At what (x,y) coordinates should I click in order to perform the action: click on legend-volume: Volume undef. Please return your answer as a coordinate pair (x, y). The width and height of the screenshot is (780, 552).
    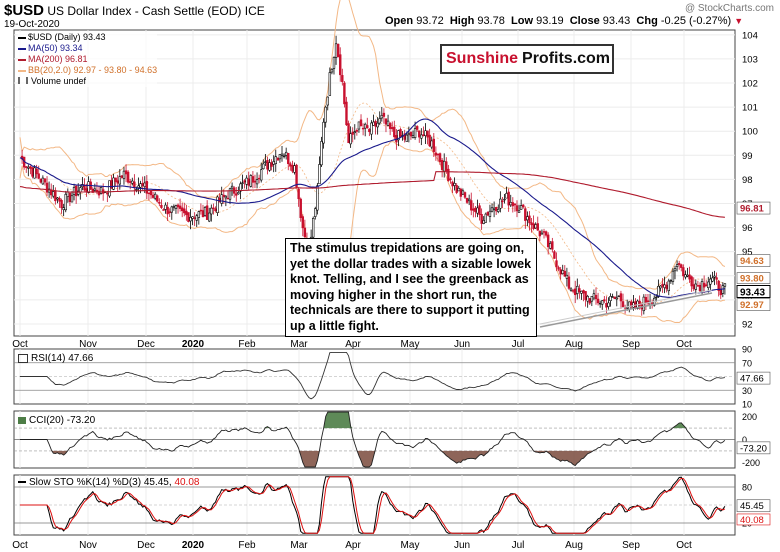
    Looking at the image, I should click on (87, 81).